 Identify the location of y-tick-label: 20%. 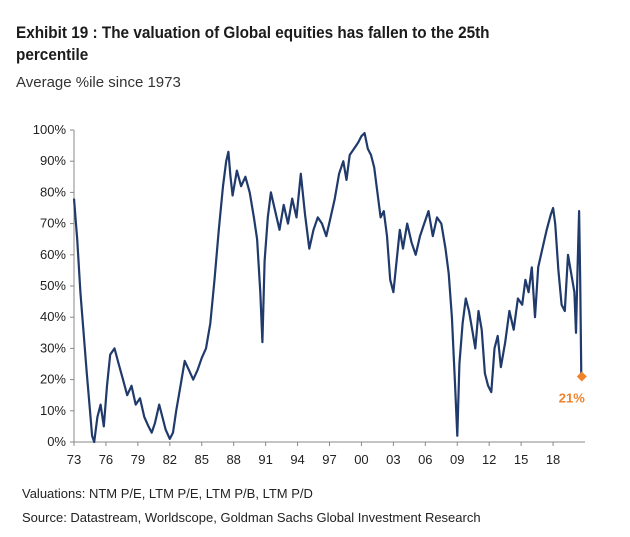
(53, 379).